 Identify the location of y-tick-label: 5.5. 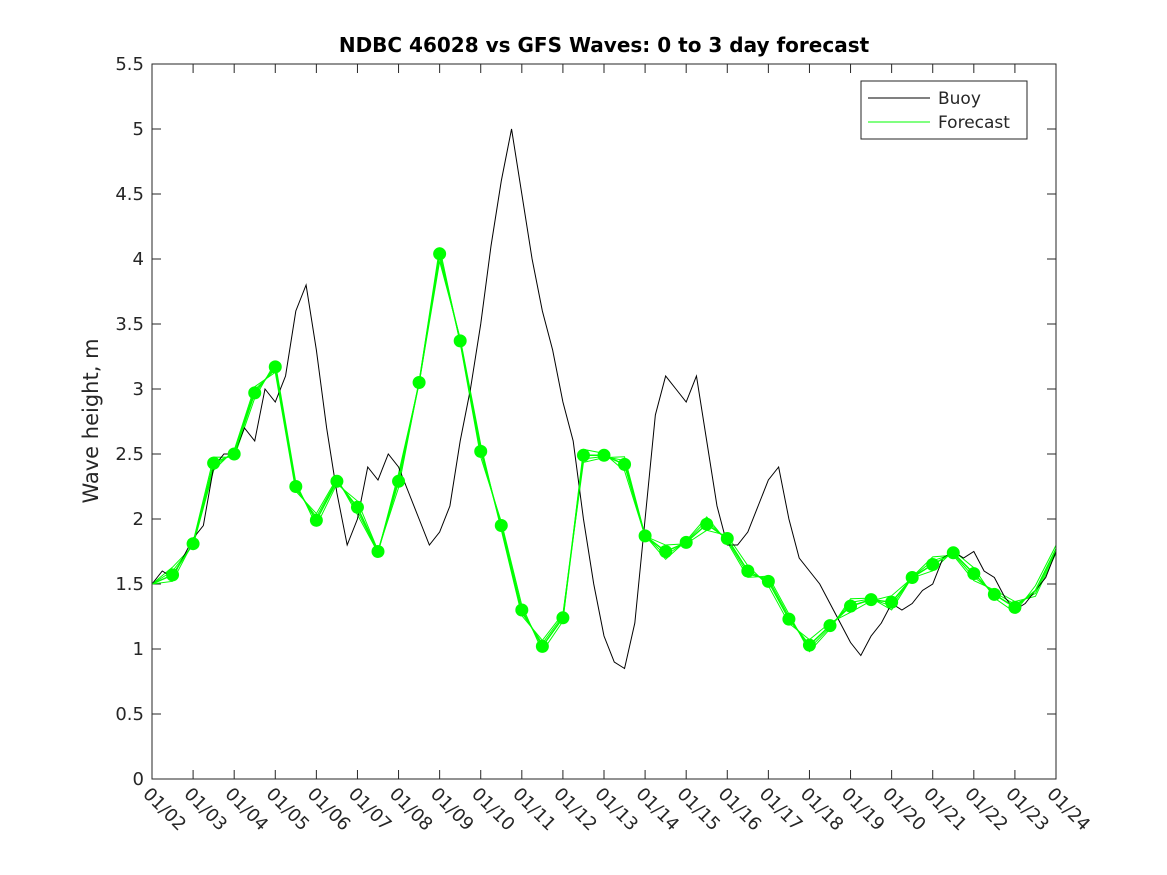
(129, 64).